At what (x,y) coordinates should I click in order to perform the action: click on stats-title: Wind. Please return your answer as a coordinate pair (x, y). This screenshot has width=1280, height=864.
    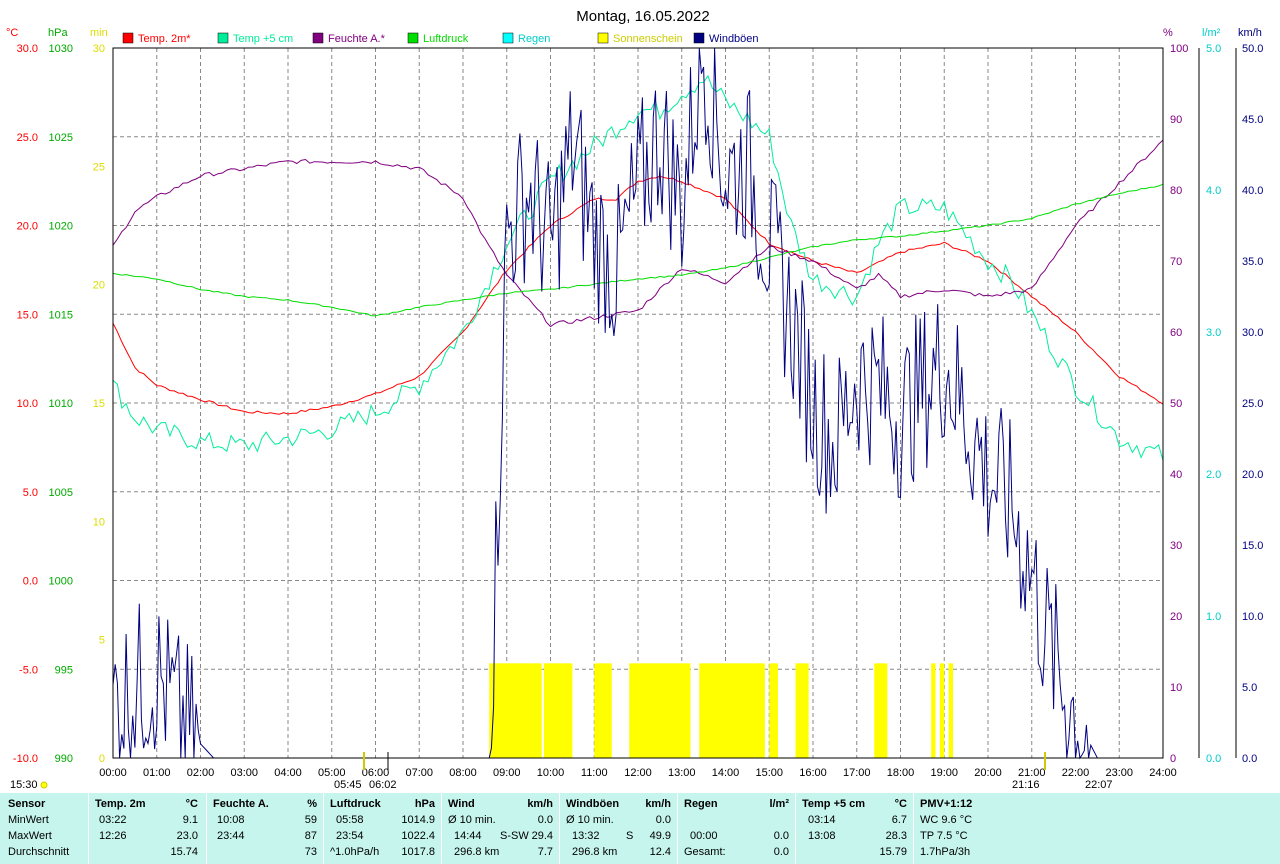
    Looking at the image, I should click on (461, 804).